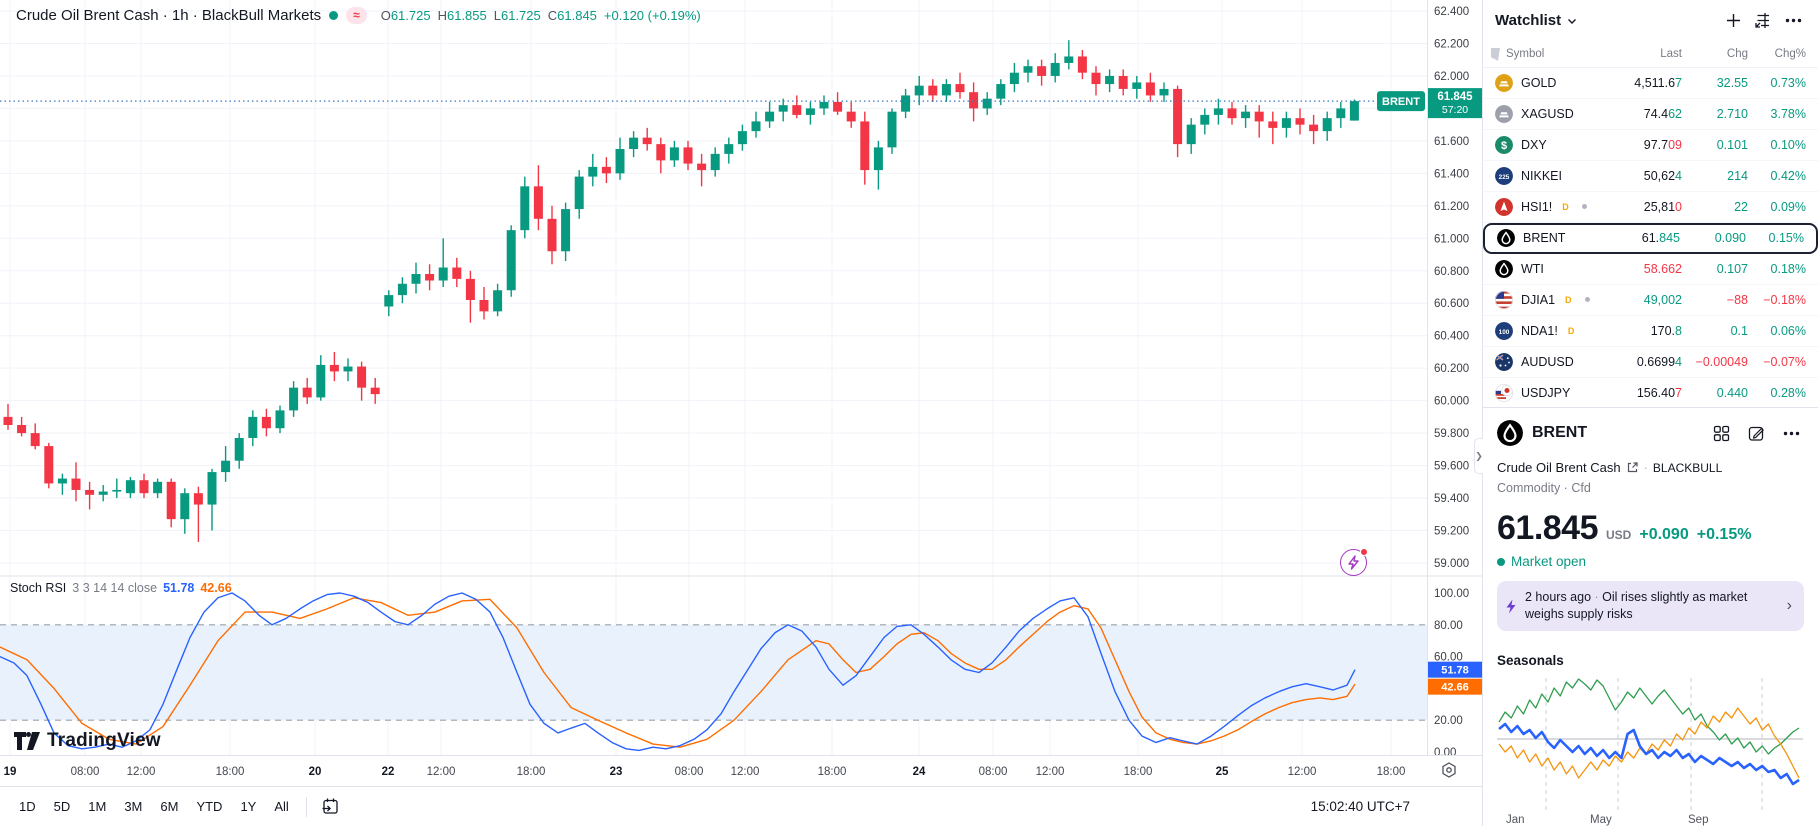  Describe the element at coordinates (1650, 362) in the screenshot. I see `watchlist-row-AUDUSD: AUDUSD 0.66994 −0.00049 −0.07%` at that location.